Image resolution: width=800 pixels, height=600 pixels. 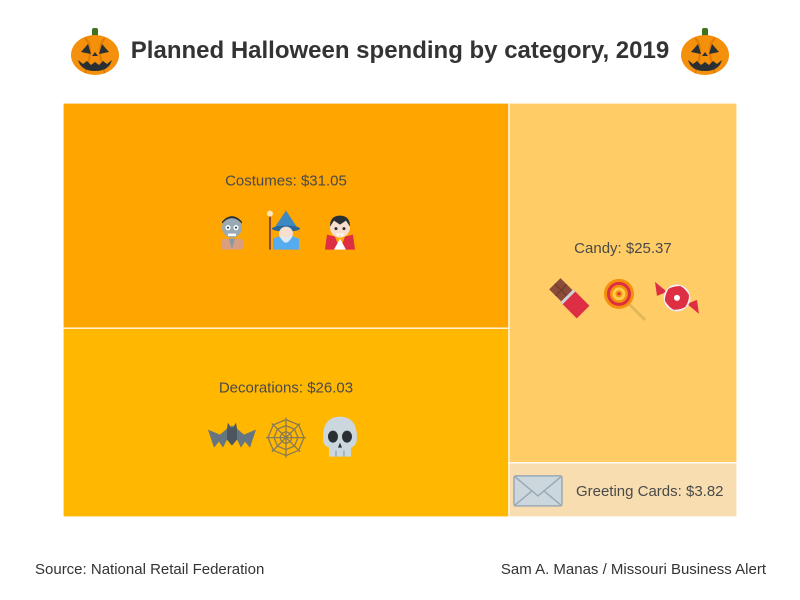 What do you see at coordinates (150, 569) in the screenshot?
I see `source-note: Source: National Retail Federation` at bounding box center [150, 569].